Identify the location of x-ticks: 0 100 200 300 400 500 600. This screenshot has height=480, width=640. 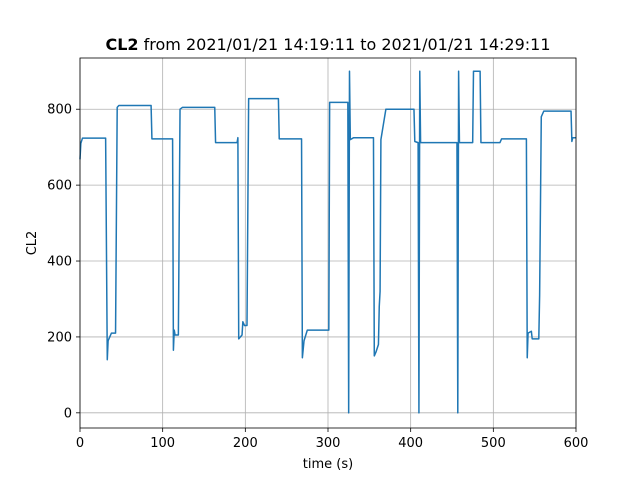
(332, 439).